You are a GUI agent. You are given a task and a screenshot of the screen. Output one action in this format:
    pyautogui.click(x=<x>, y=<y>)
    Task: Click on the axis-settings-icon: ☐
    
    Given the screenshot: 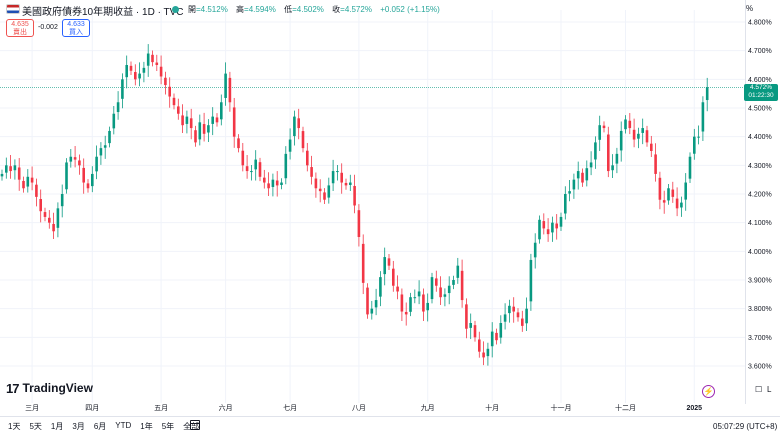 What is the action you would take?
    pyautogui.click(x=759, y=389)
    